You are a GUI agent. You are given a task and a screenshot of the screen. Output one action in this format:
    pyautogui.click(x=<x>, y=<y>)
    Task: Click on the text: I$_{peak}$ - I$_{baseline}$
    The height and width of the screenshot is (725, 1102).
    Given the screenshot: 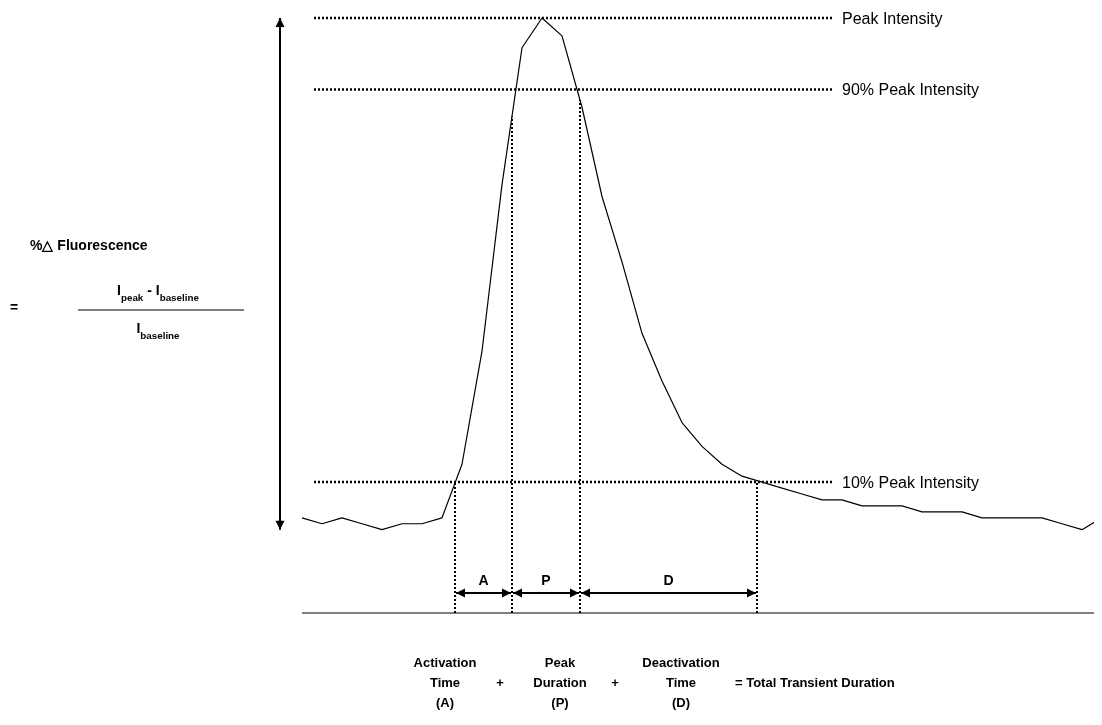 What is the action you would take?
    pyautogui.click(x=158, y=292)
    